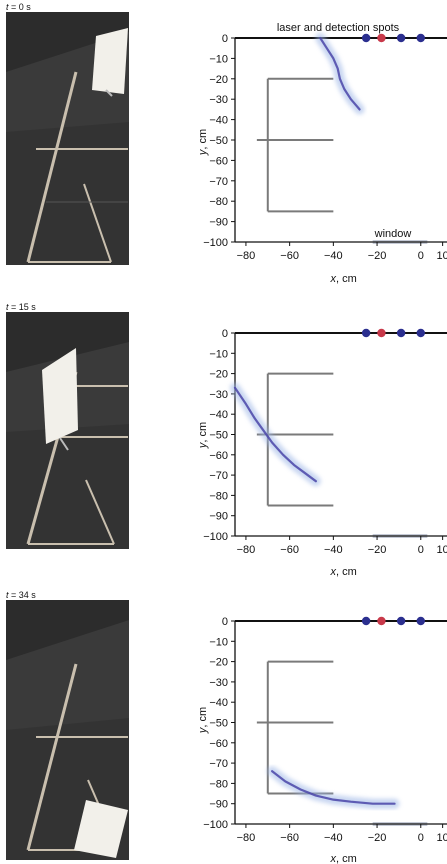 The height and width of the screenshot is (864, 447). Describe the element at coordinates (18, 7) in the screenshot. I see `time-label-0: t = 0 s` at that location.